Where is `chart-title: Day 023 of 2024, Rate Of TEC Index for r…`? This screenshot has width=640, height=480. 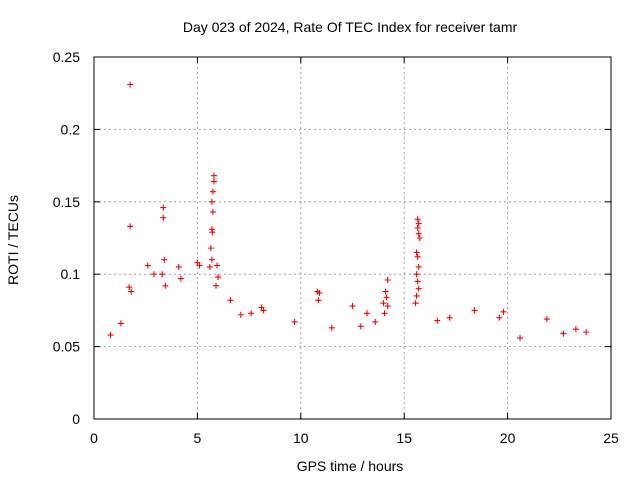
chart-title: Day 023 of 2024, Rate Of TEC Index for r… is located at coordinates (350, 27).